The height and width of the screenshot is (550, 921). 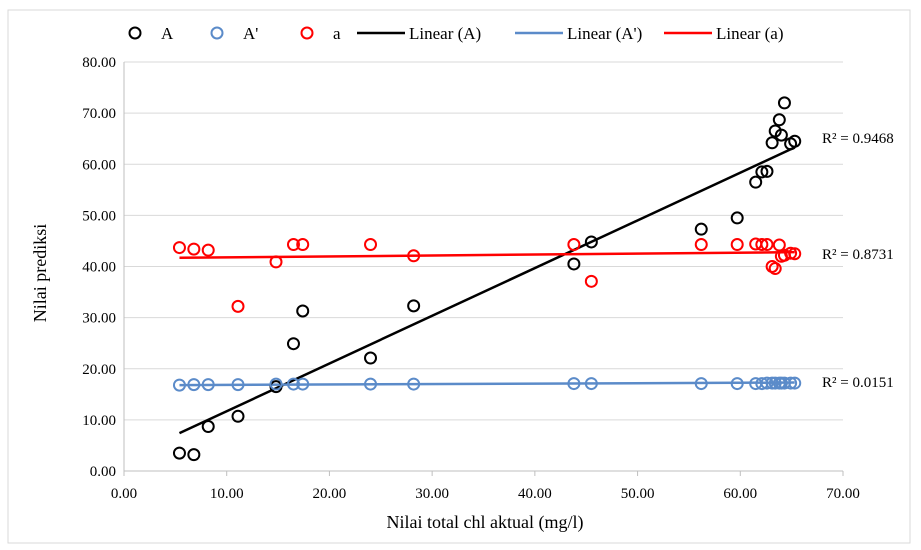 I want to click on r-squared-label: R² = 0.9468, so click(x=858, y=139).